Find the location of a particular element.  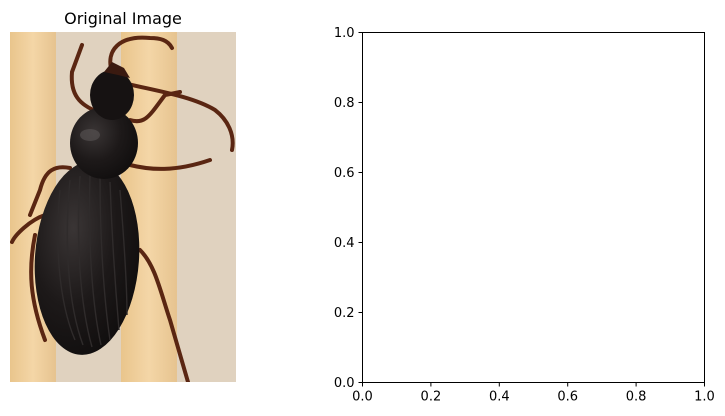

y-tick-label: 0.2 is located at coordinates (344, 313).